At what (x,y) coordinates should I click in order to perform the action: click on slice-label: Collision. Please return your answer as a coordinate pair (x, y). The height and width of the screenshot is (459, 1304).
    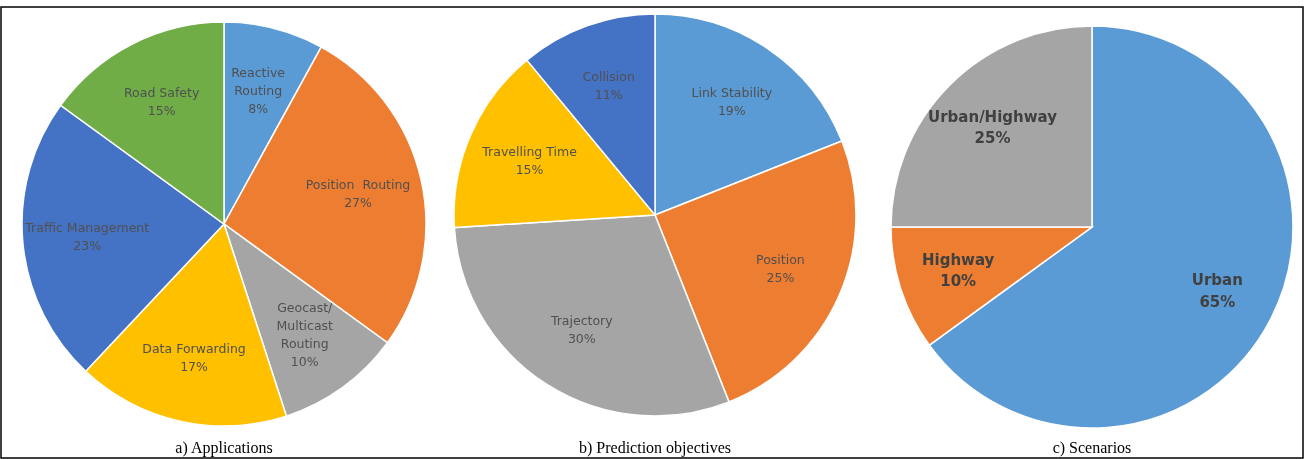
    Looking at the image, I should click on (608, 76).